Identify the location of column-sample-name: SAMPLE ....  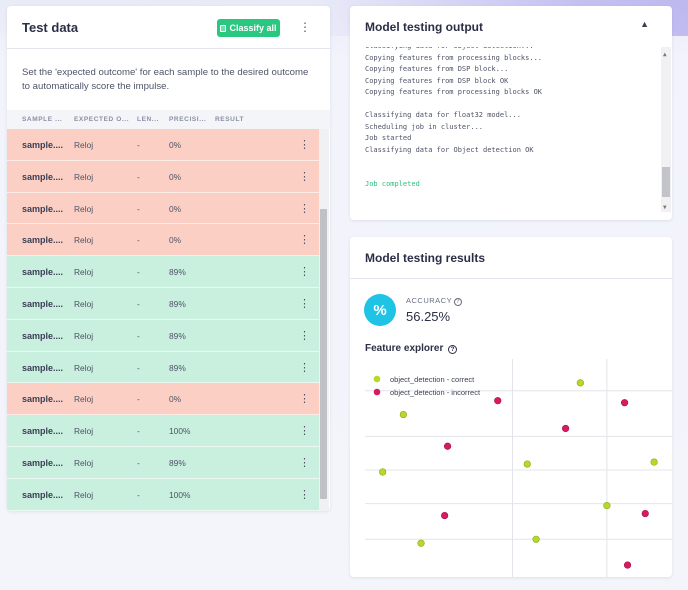
(42, 119).